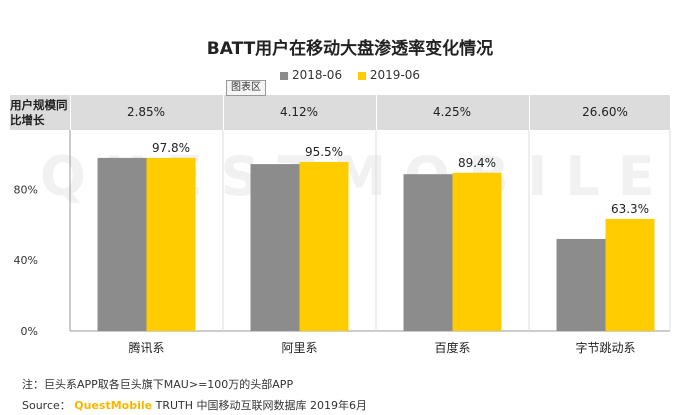 The height and width of the screenshot is (415, 700). I want to click on legend: 2018-06 2019-06, so click(350, 75).